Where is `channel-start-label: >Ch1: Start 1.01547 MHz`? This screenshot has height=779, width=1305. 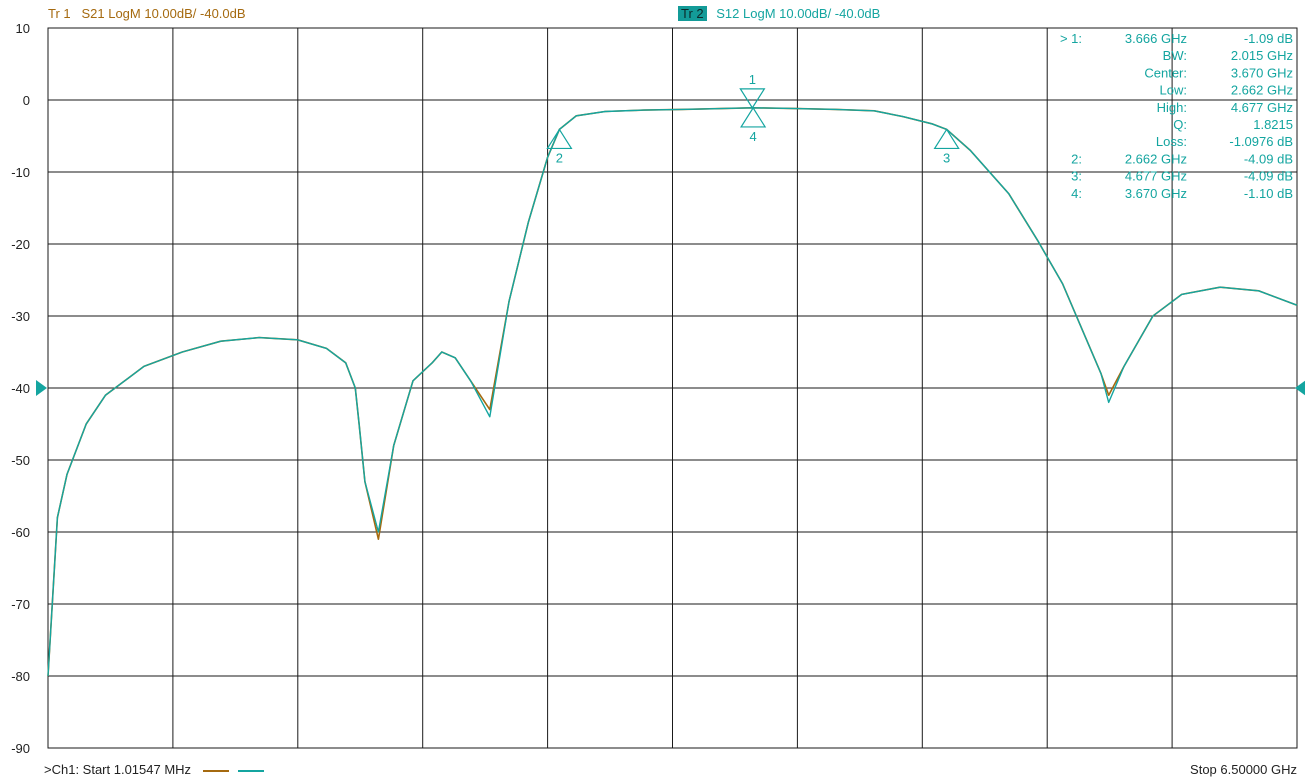
channel-start-label: >Ch1: Start 1.01547 MHz is located at coordinates (154, 769).